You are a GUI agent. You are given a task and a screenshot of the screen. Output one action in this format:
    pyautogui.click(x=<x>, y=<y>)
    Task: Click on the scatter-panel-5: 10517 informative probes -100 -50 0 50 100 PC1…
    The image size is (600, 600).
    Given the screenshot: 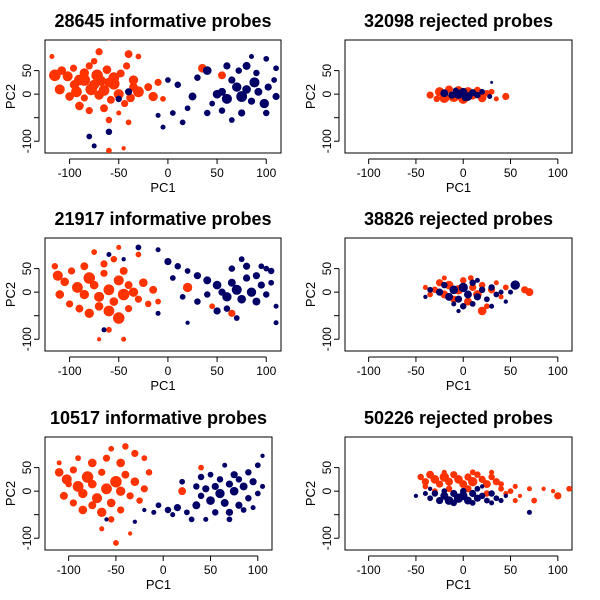 What is the action you would take?
    pyautogui.click(x=138, y=500)
    